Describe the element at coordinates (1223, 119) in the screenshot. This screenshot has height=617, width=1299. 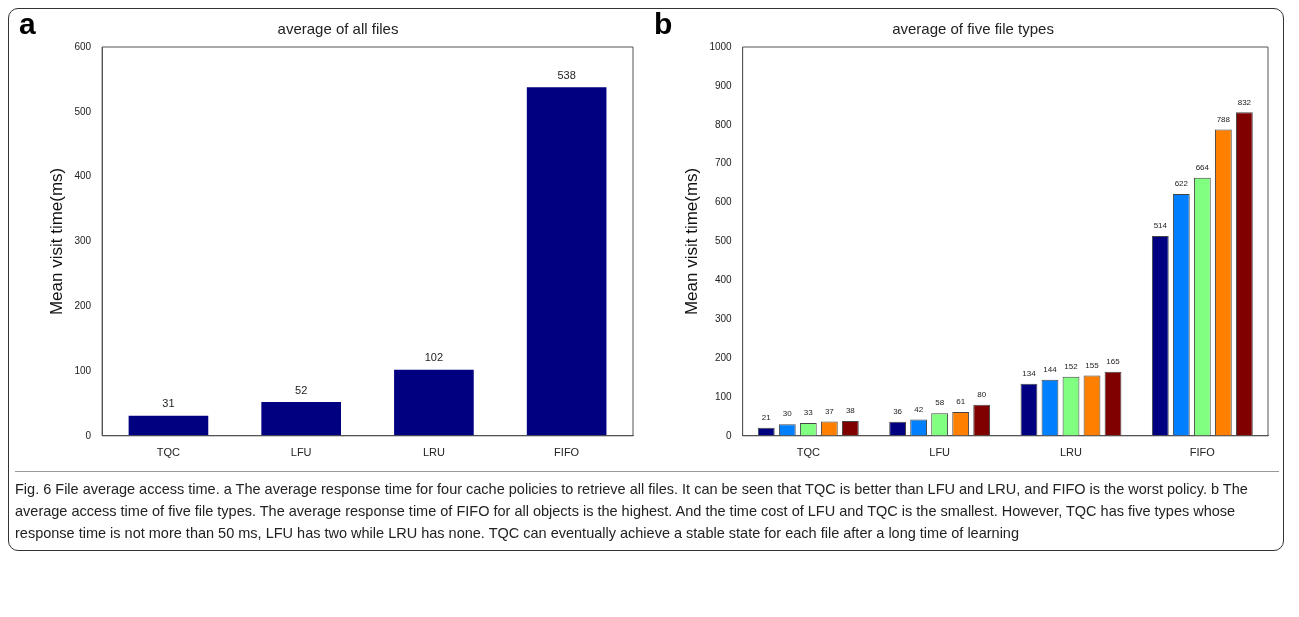
I see `data-label: 788` at that location.